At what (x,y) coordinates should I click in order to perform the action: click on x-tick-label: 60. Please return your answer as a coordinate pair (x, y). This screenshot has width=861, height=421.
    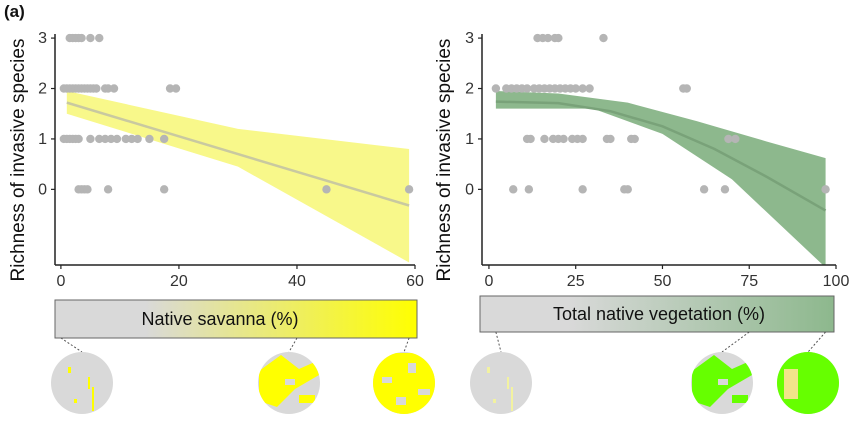
    Looking at the image, I should click on (415, 281).